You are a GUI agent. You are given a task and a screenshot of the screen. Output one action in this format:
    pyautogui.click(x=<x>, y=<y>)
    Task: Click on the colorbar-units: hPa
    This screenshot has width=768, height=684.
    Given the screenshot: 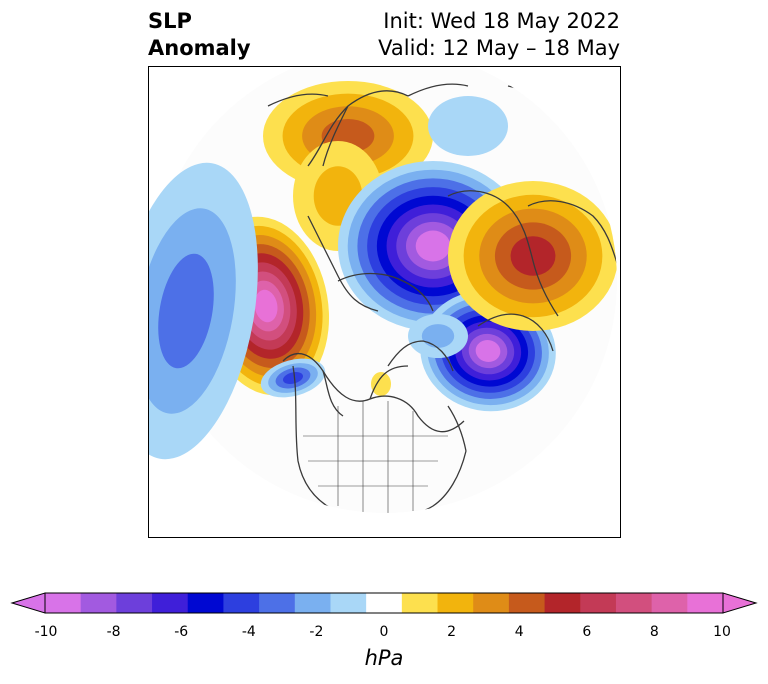 What is the action you would take?
    pyautogui.click(x=384, y=658)
    